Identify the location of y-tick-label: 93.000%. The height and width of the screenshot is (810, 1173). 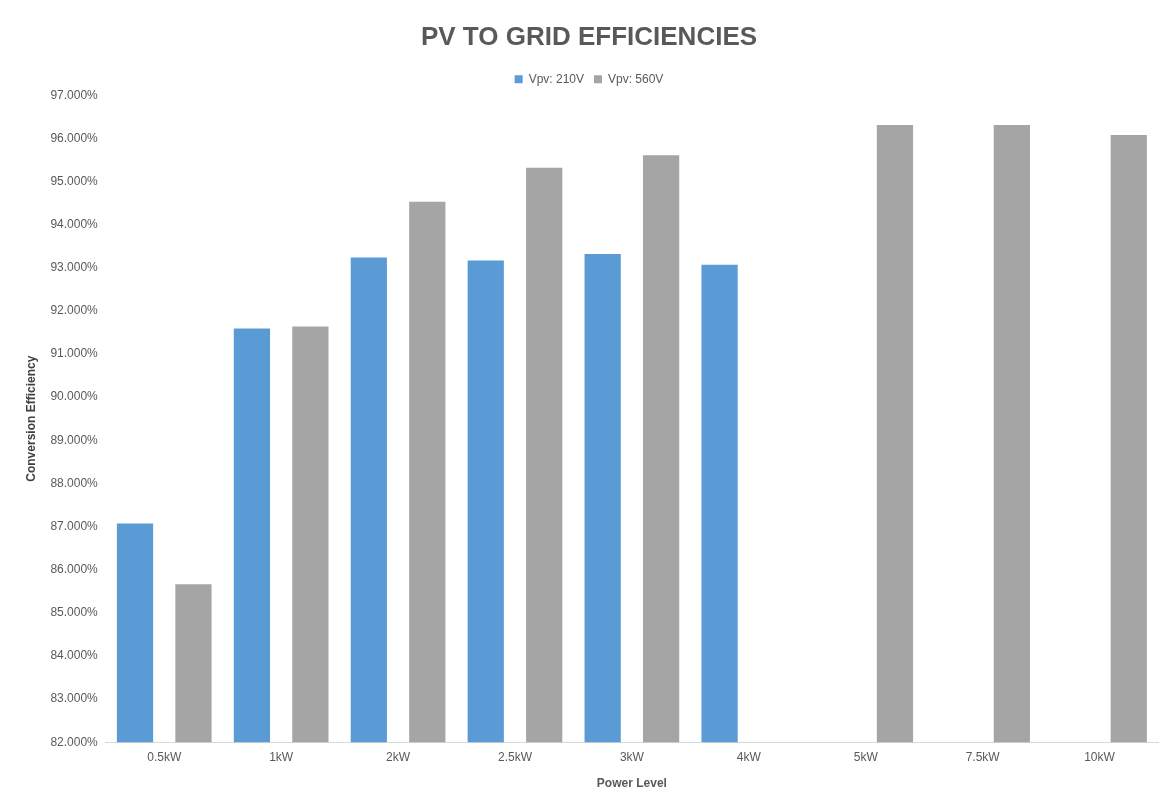
(74, 267).